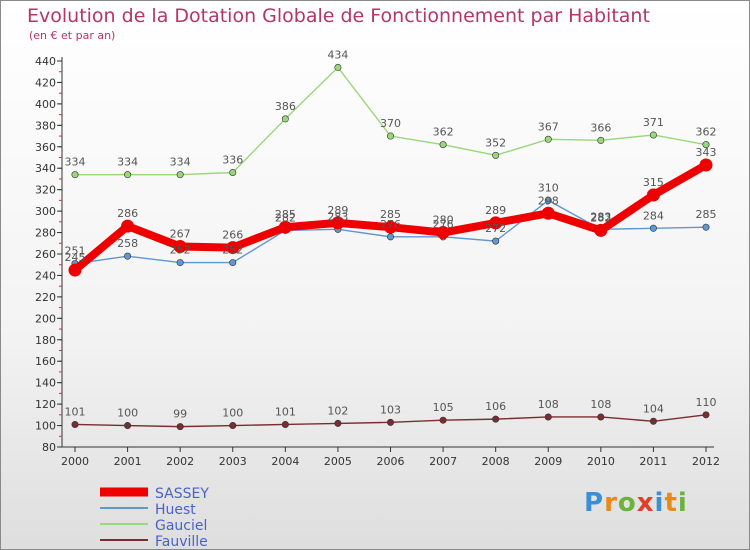  Describe the element at coordinates (495, 142) in the screenshot. I see `data-label: 352` at that location.